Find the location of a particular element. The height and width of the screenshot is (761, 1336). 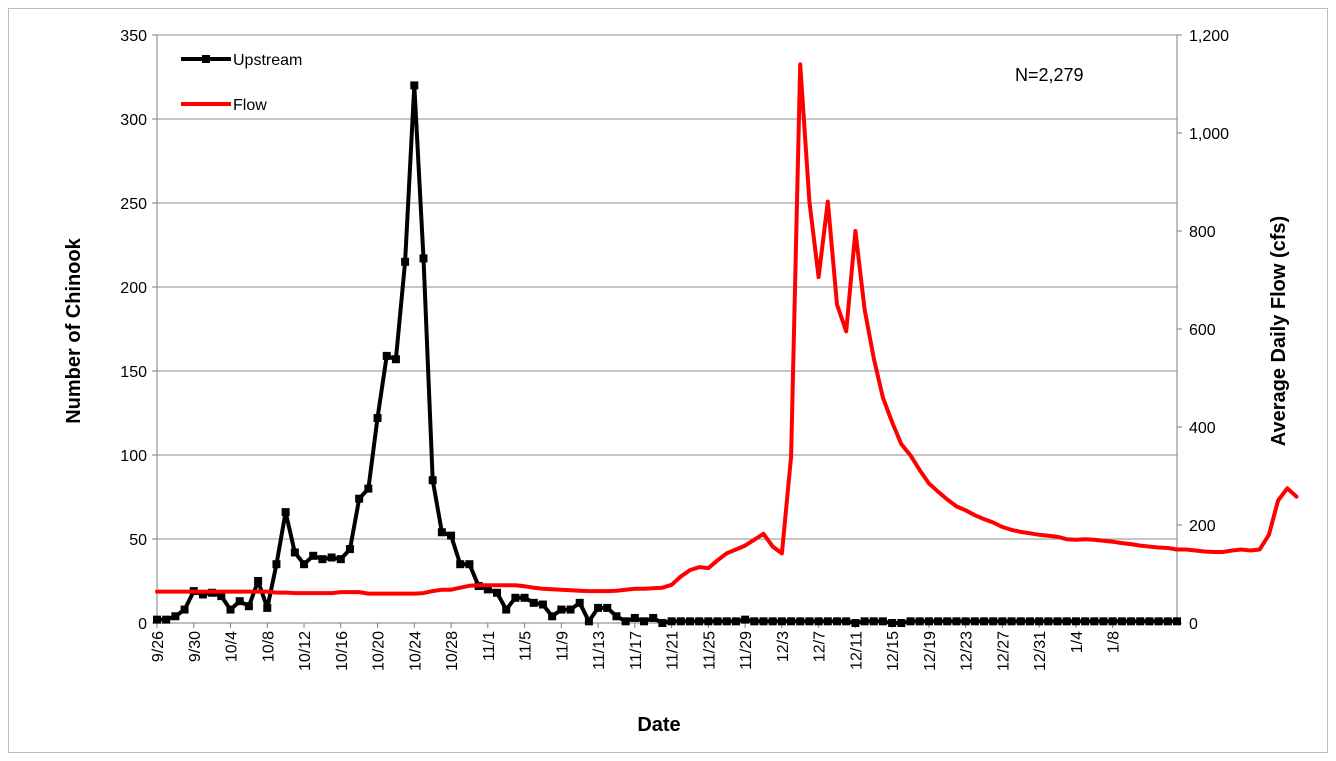

y-right-tick-label: 1,200 is located at coordinates (1209, 36).